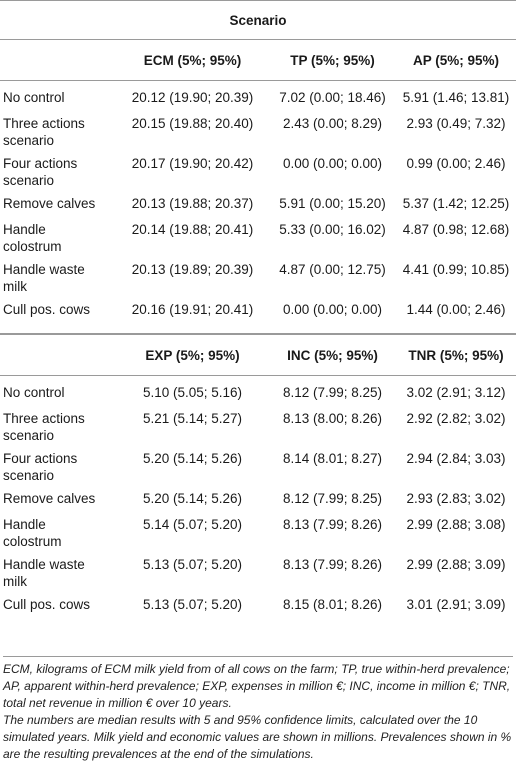 This screenshot has height=767, width=516. Describe the element at coordinates (332, 203) in the screenshot. I see `table-cell: 5.91 (0.00; 15.20)` at that location.